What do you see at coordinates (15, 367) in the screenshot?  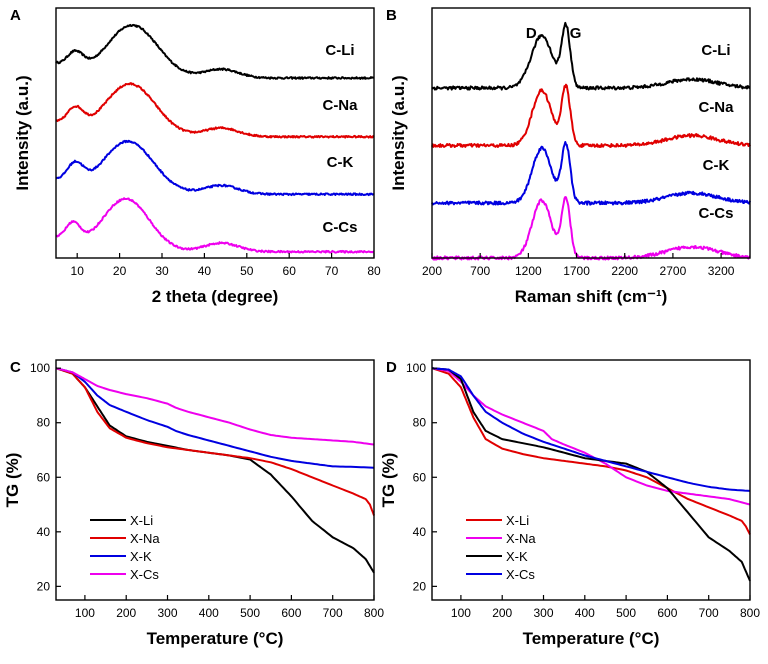 I see `panel-letter: C` at bounding box center [15, 367].